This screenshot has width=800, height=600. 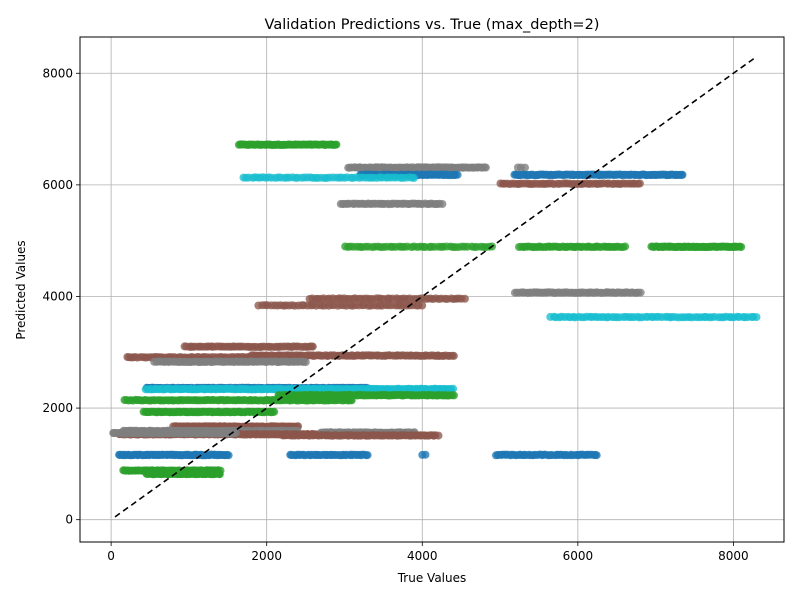 What do you see at coordinates (21, 289) in the screenshot?
I see `y-axis-label: Predicted Values` at bounding box center [21, 289].